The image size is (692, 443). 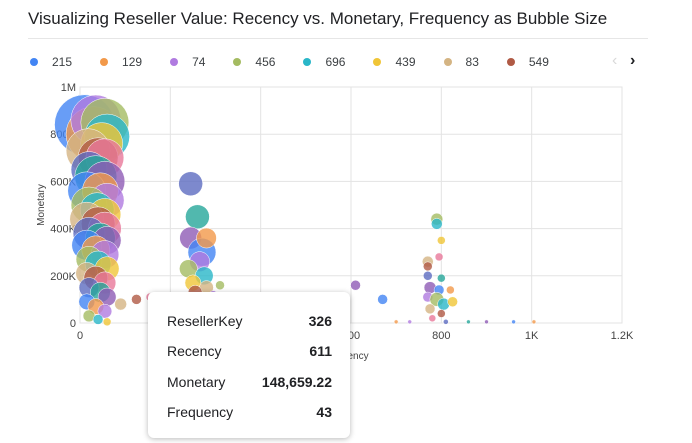 I want to click on tooltip-row-recency: Recency 611, so click(x=249, y=351).